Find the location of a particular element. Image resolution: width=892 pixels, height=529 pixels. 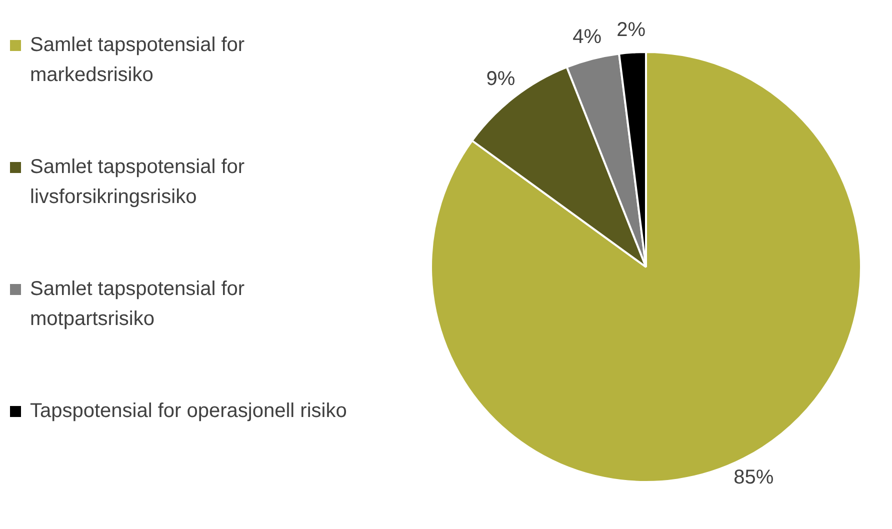

legend-label: Samlet tapspotensial for markedsrisiko is located at coordinates (138, 60).